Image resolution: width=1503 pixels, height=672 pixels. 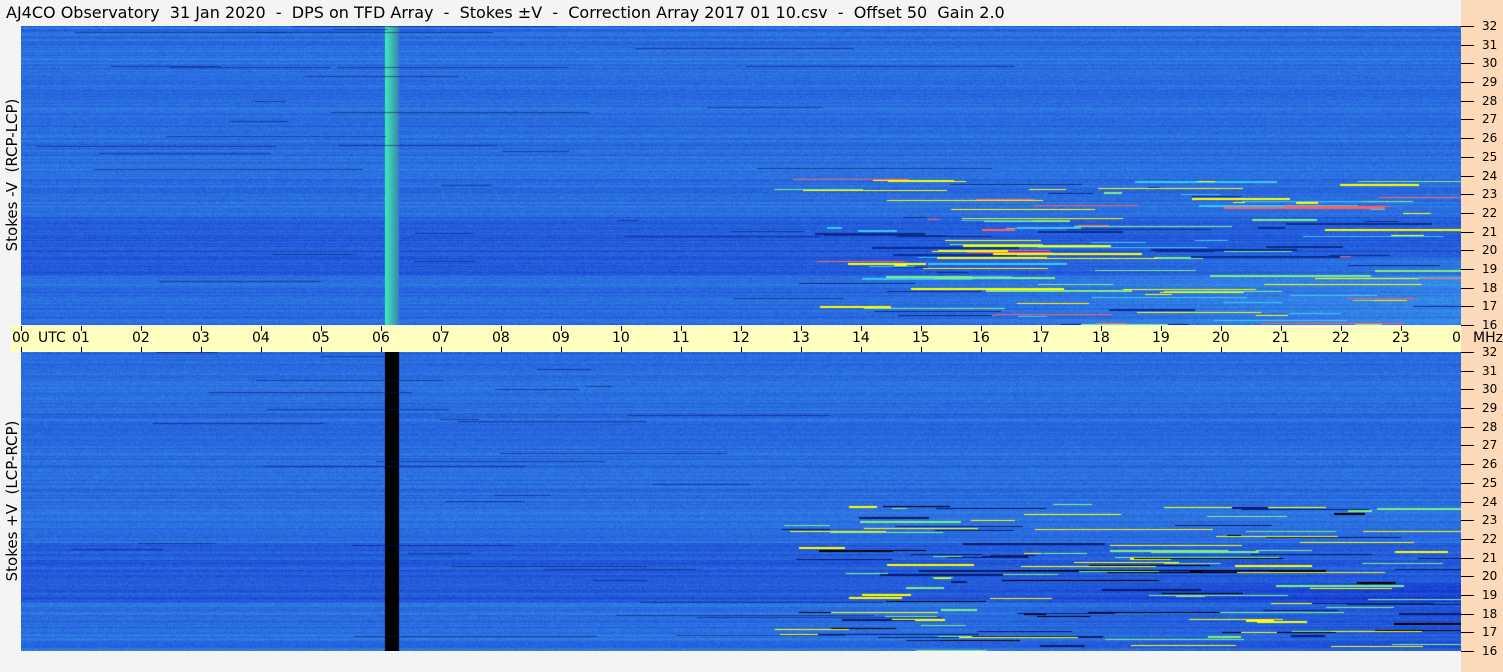 What do you see at coordinates (1401, 338) in the screenshot?
I see `time-tick-label: 23` at bounding box center [1401, 338].